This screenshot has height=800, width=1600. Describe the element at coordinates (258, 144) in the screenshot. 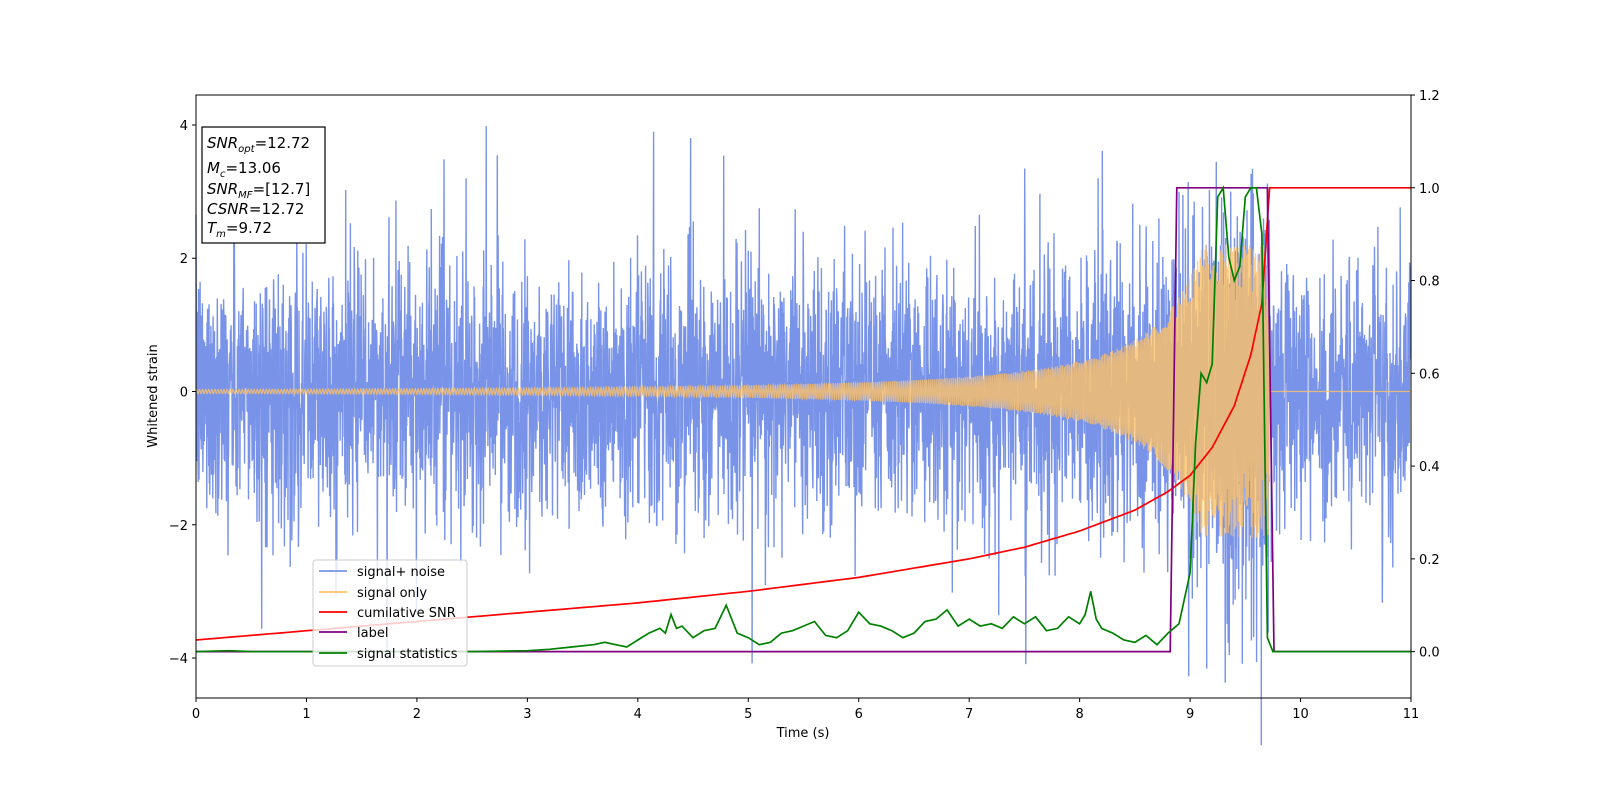

I see `annotation-snr-opt: SNRopt=12.72` at that location.